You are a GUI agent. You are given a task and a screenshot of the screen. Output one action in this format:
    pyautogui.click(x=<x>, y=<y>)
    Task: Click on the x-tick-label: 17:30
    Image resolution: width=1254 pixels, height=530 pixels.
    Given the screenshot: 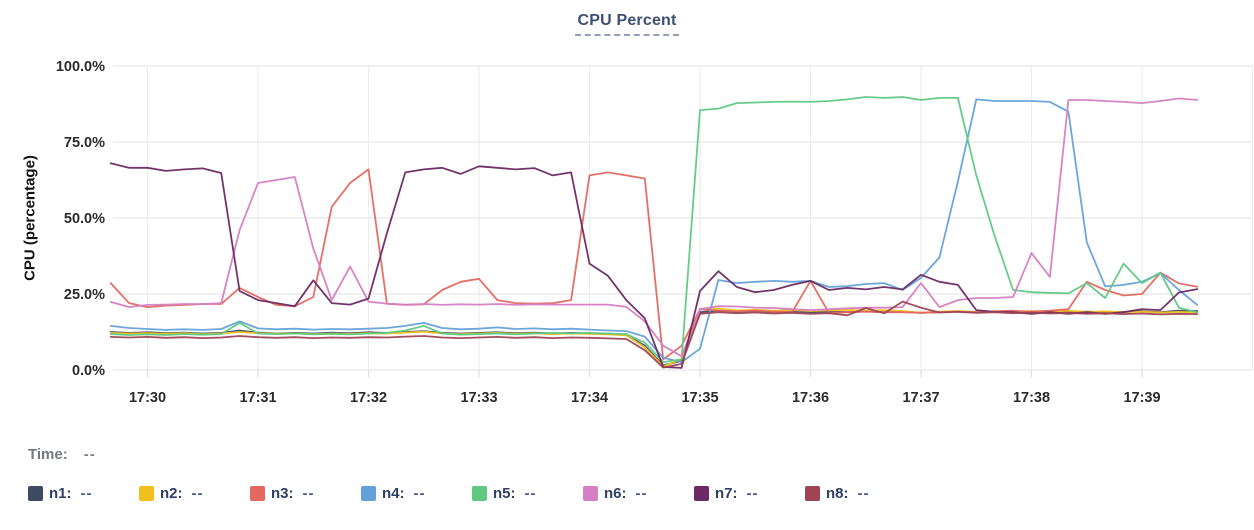 What is the action you would take?
    pyautogui.click(x=147, y=398)
    